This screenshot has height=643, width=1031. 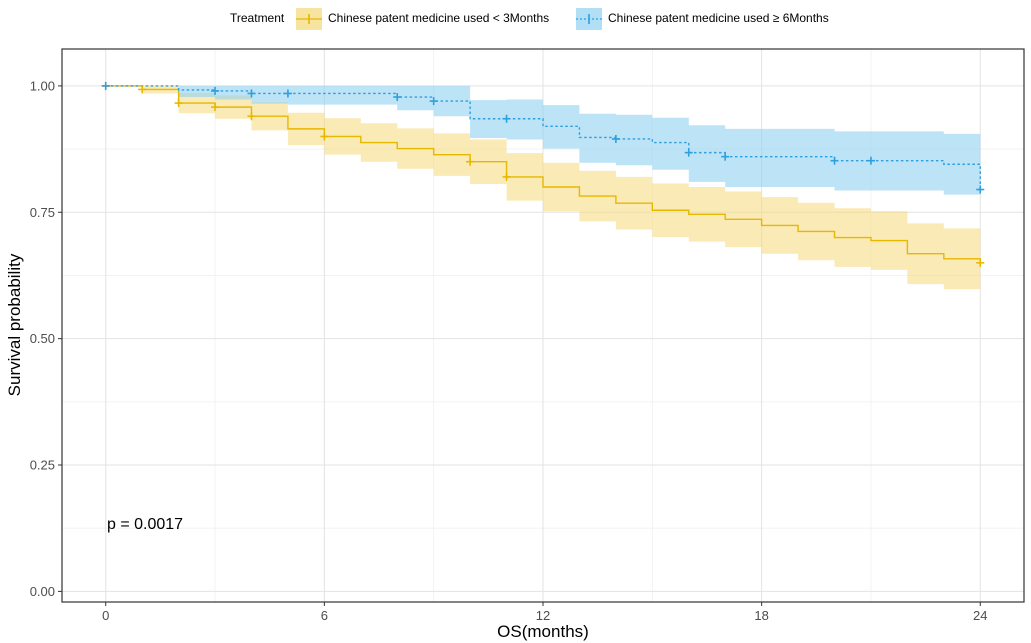 I want to click on y-tick-label: 0.25, so click(x=42, y=465).